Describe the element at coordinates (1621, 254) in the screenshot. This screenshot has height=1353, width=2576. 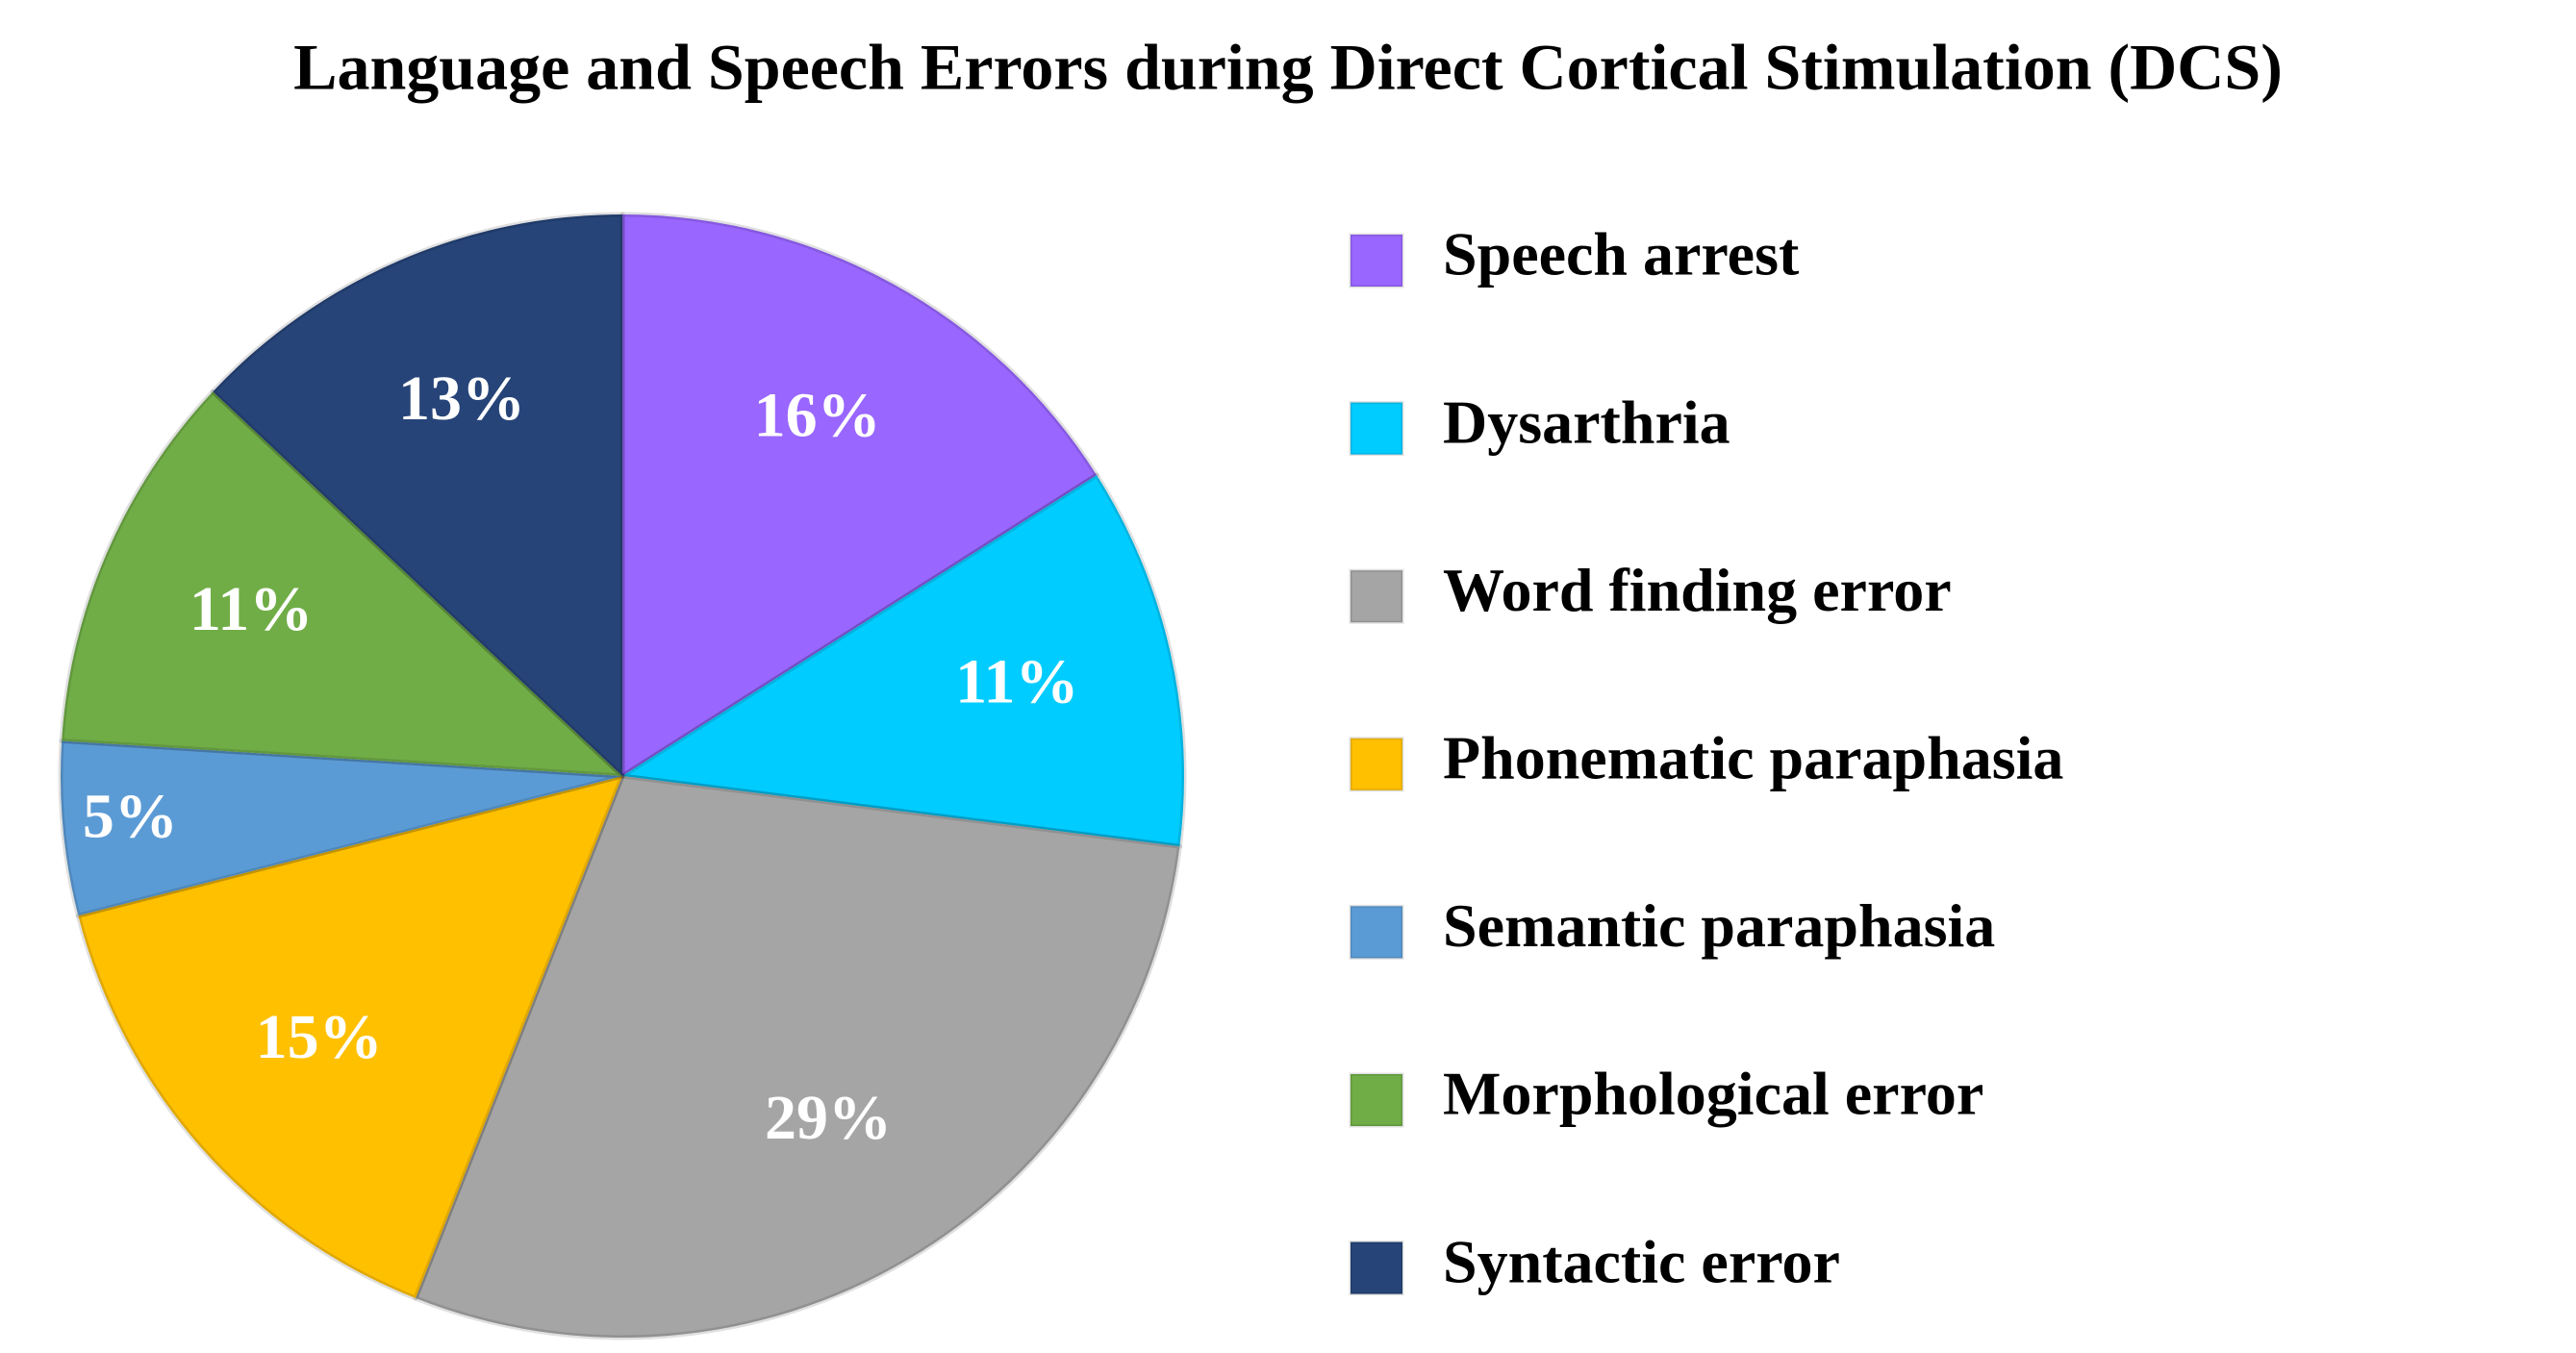
I see `legend-label: Speech arrest` at that location.